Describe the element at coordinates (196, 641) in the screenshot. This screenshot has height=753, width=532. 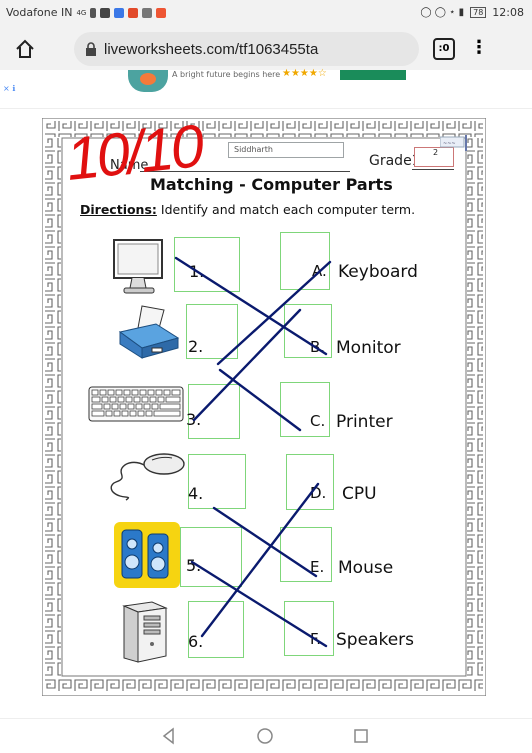
I see `number-6: 6.` at that location.